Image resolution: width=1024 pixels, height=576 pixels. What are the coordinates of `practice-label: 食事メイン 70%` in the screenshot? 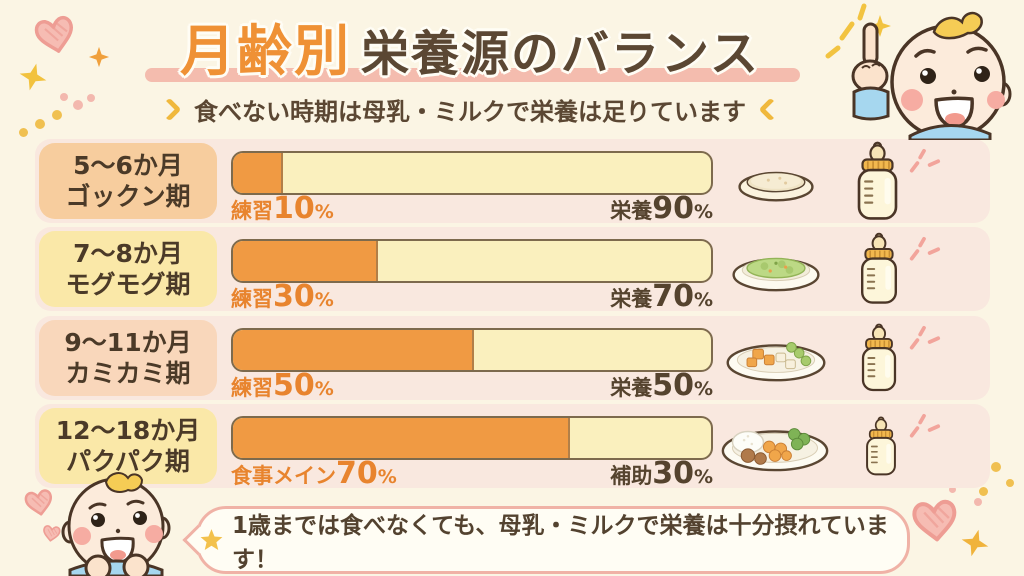 It's located at (314, 473).